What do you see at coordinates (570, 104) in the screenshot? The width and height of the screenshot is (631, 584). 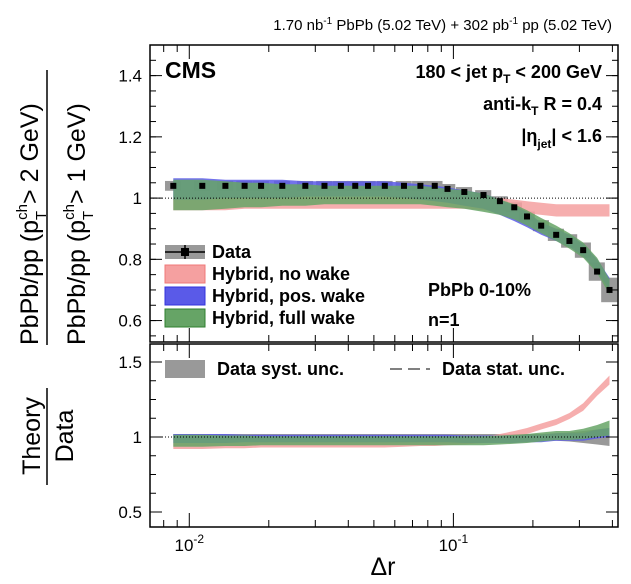 I see `algo-b: R = 0.4` at bounding box center [570, 104].